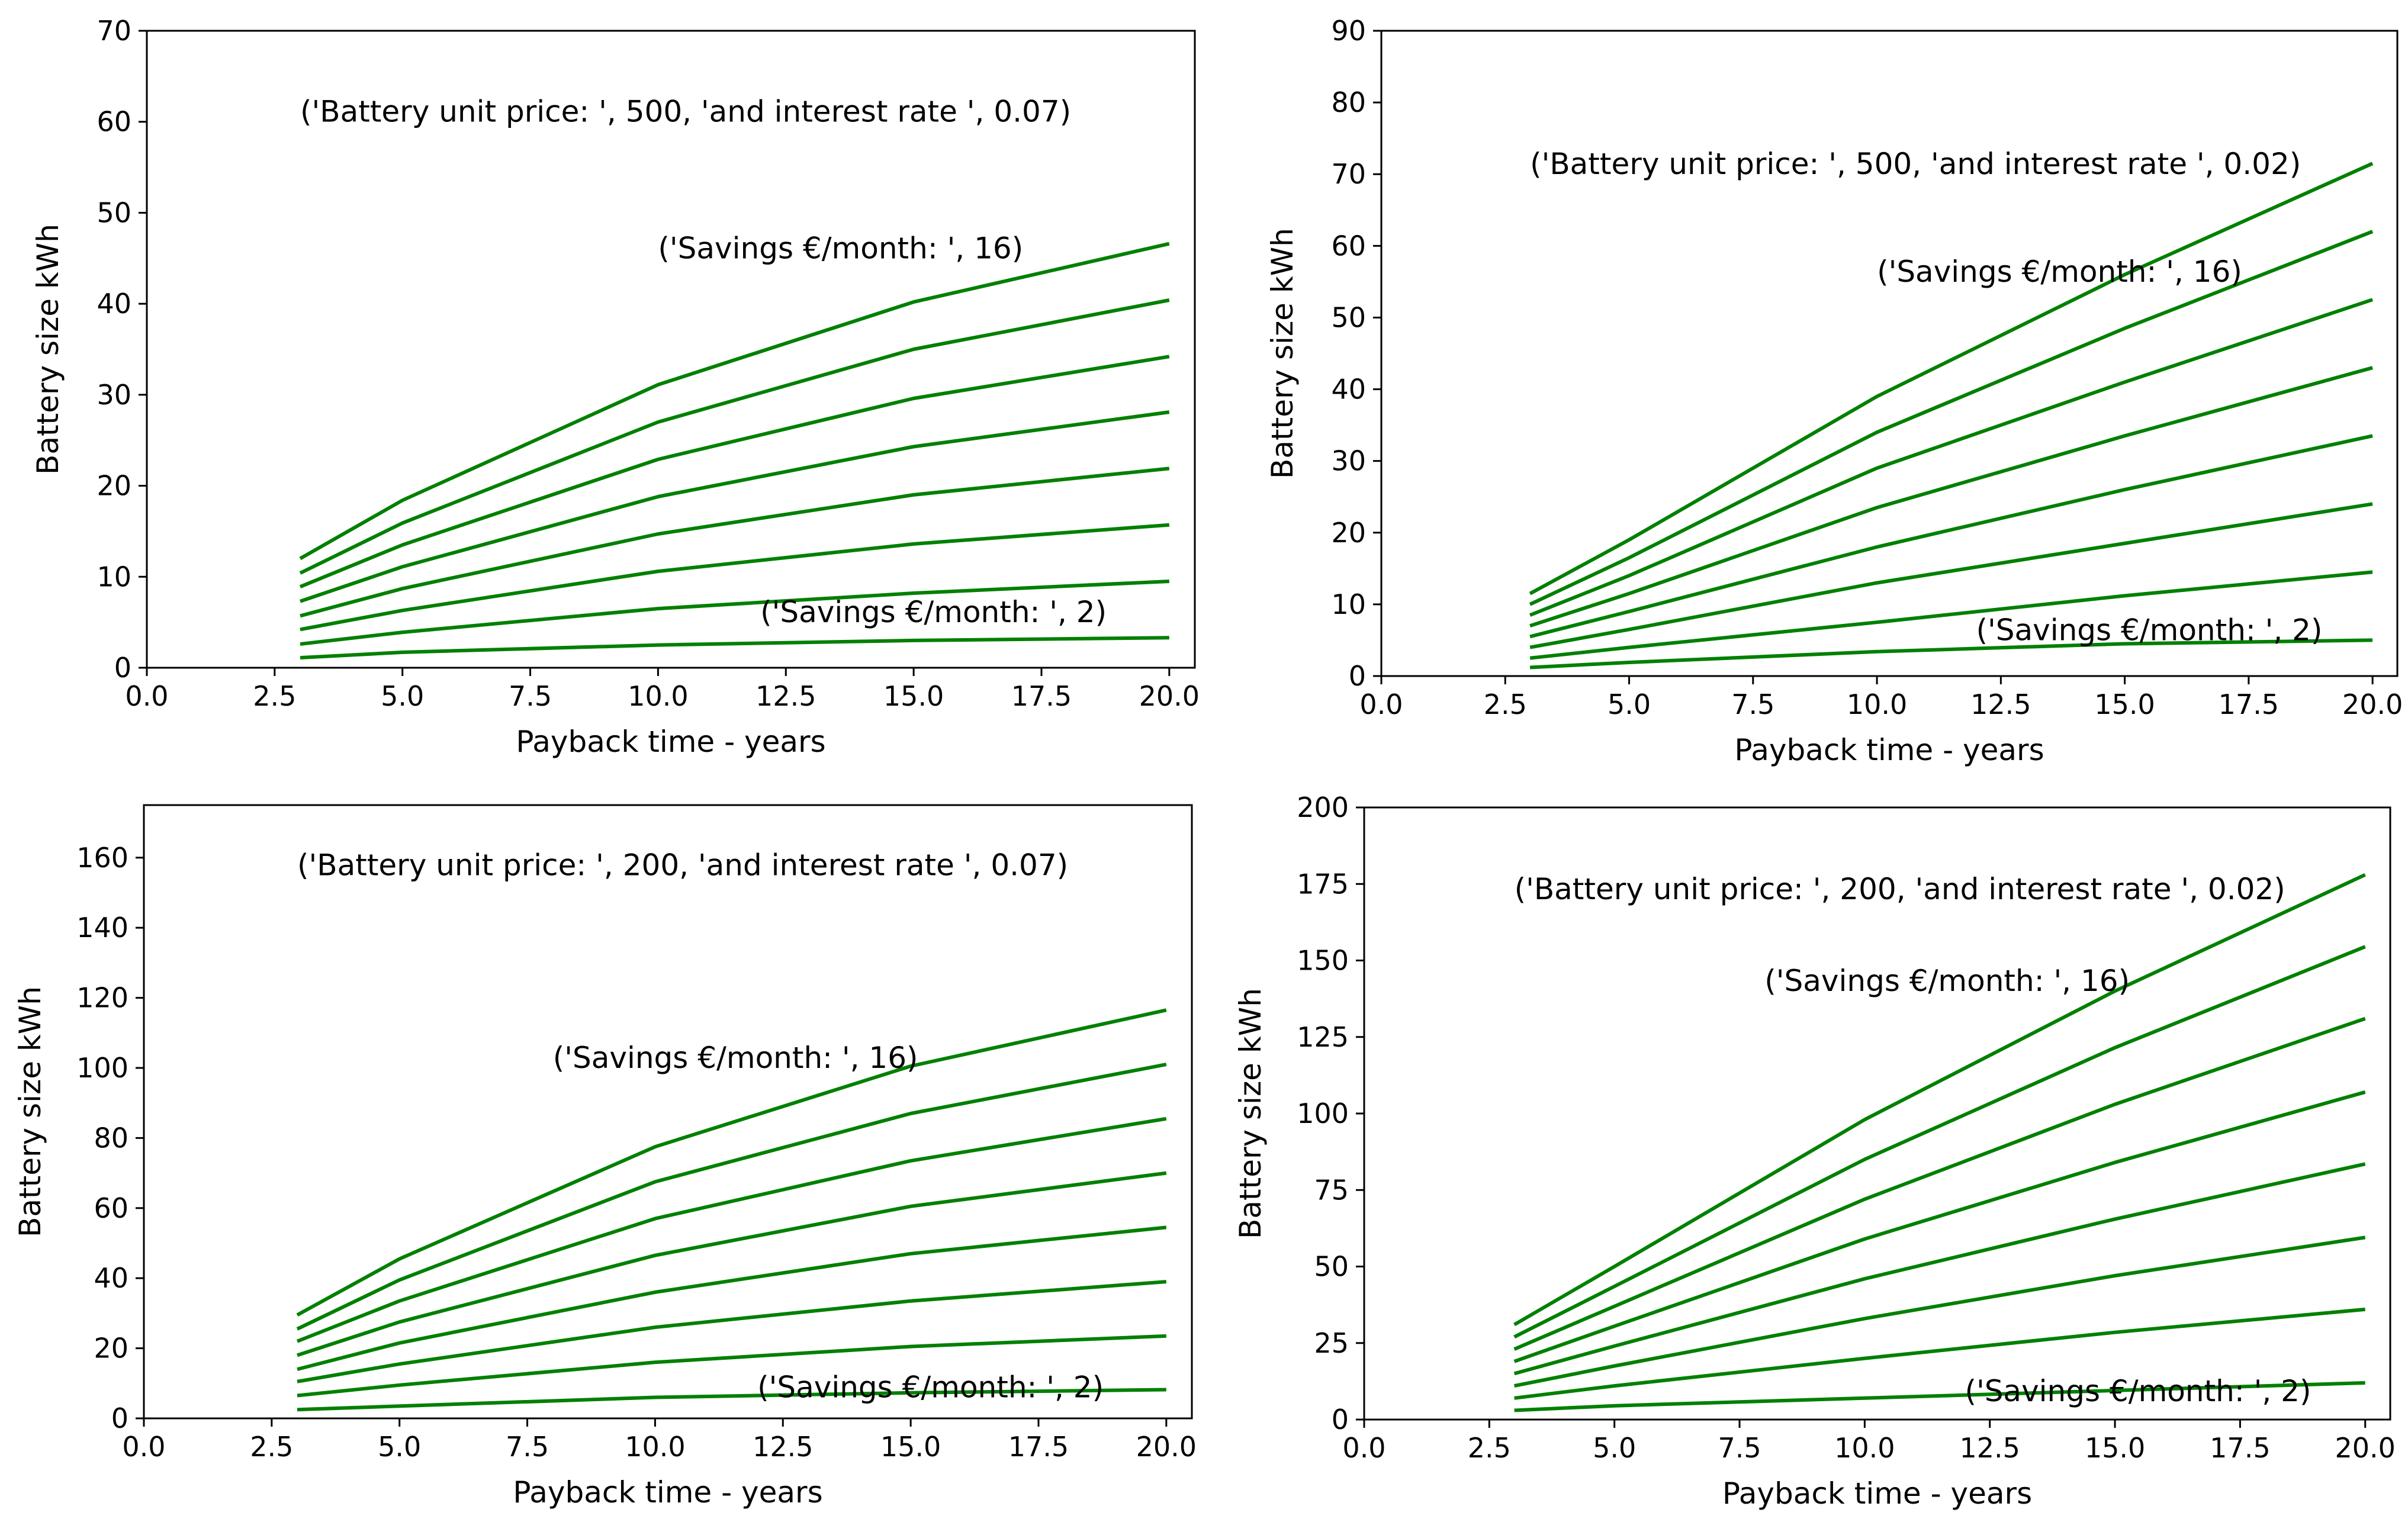 This screenshot has width=2408, height=1519. Describe the element at coordinates (111, 1278) in the screenshot. I see `y-tick-label: 40` at that location.